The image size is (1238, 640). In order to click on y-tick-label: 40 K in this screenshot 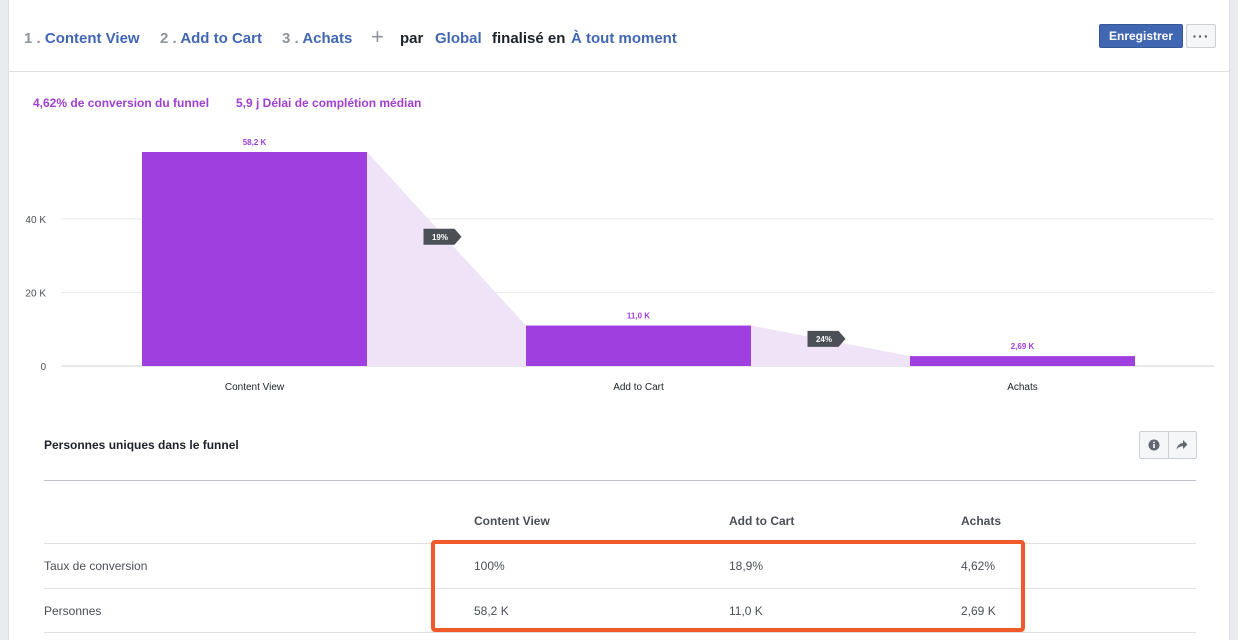, I will do `click(35, 220)`.